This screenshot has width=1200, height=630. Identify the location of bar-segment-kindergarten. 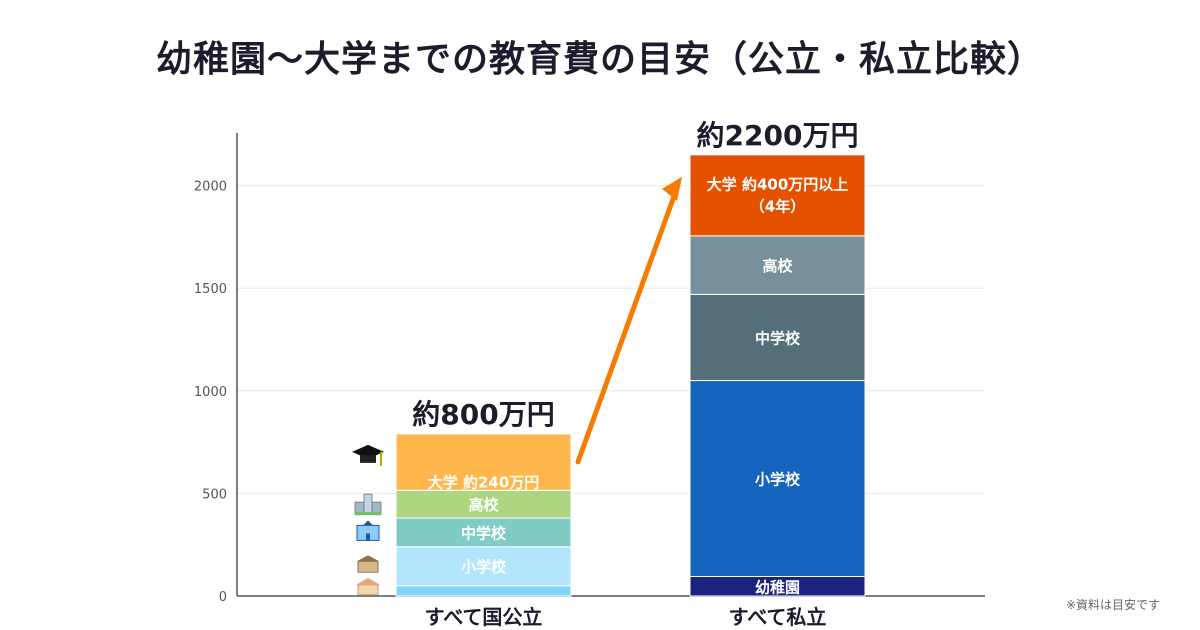
(483, 591).